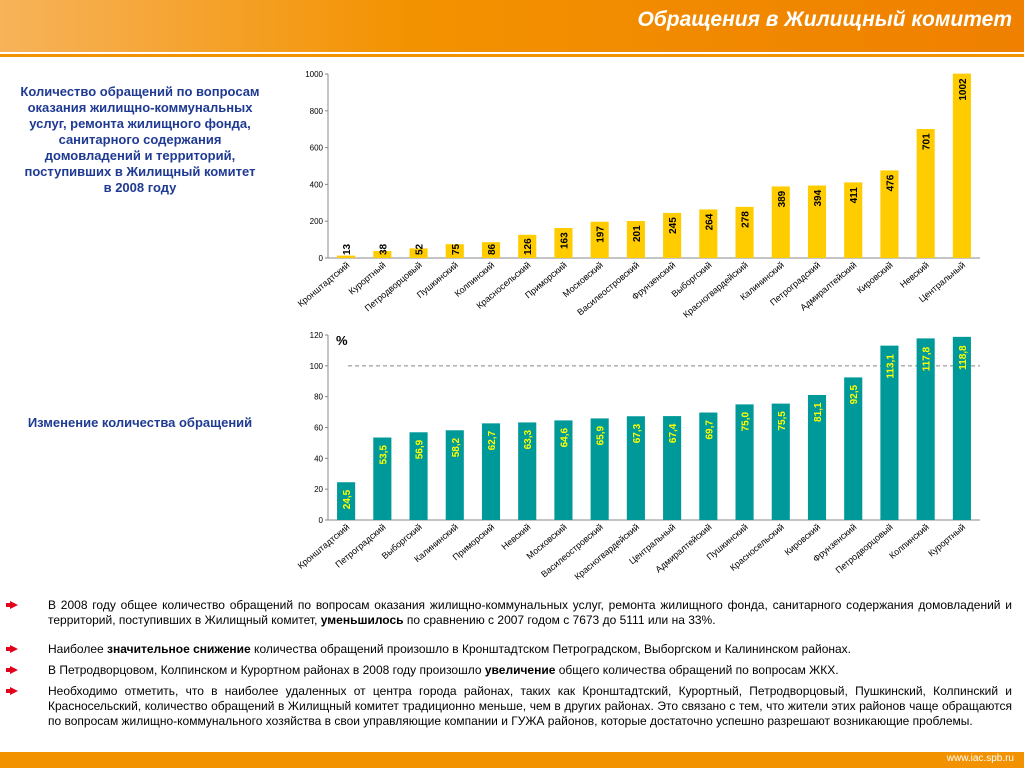 This screenshot has height=768, width=1024. Describe the element at coordinates (492, 440) in the screenshot. I see `value-label: 62,7` at that location.